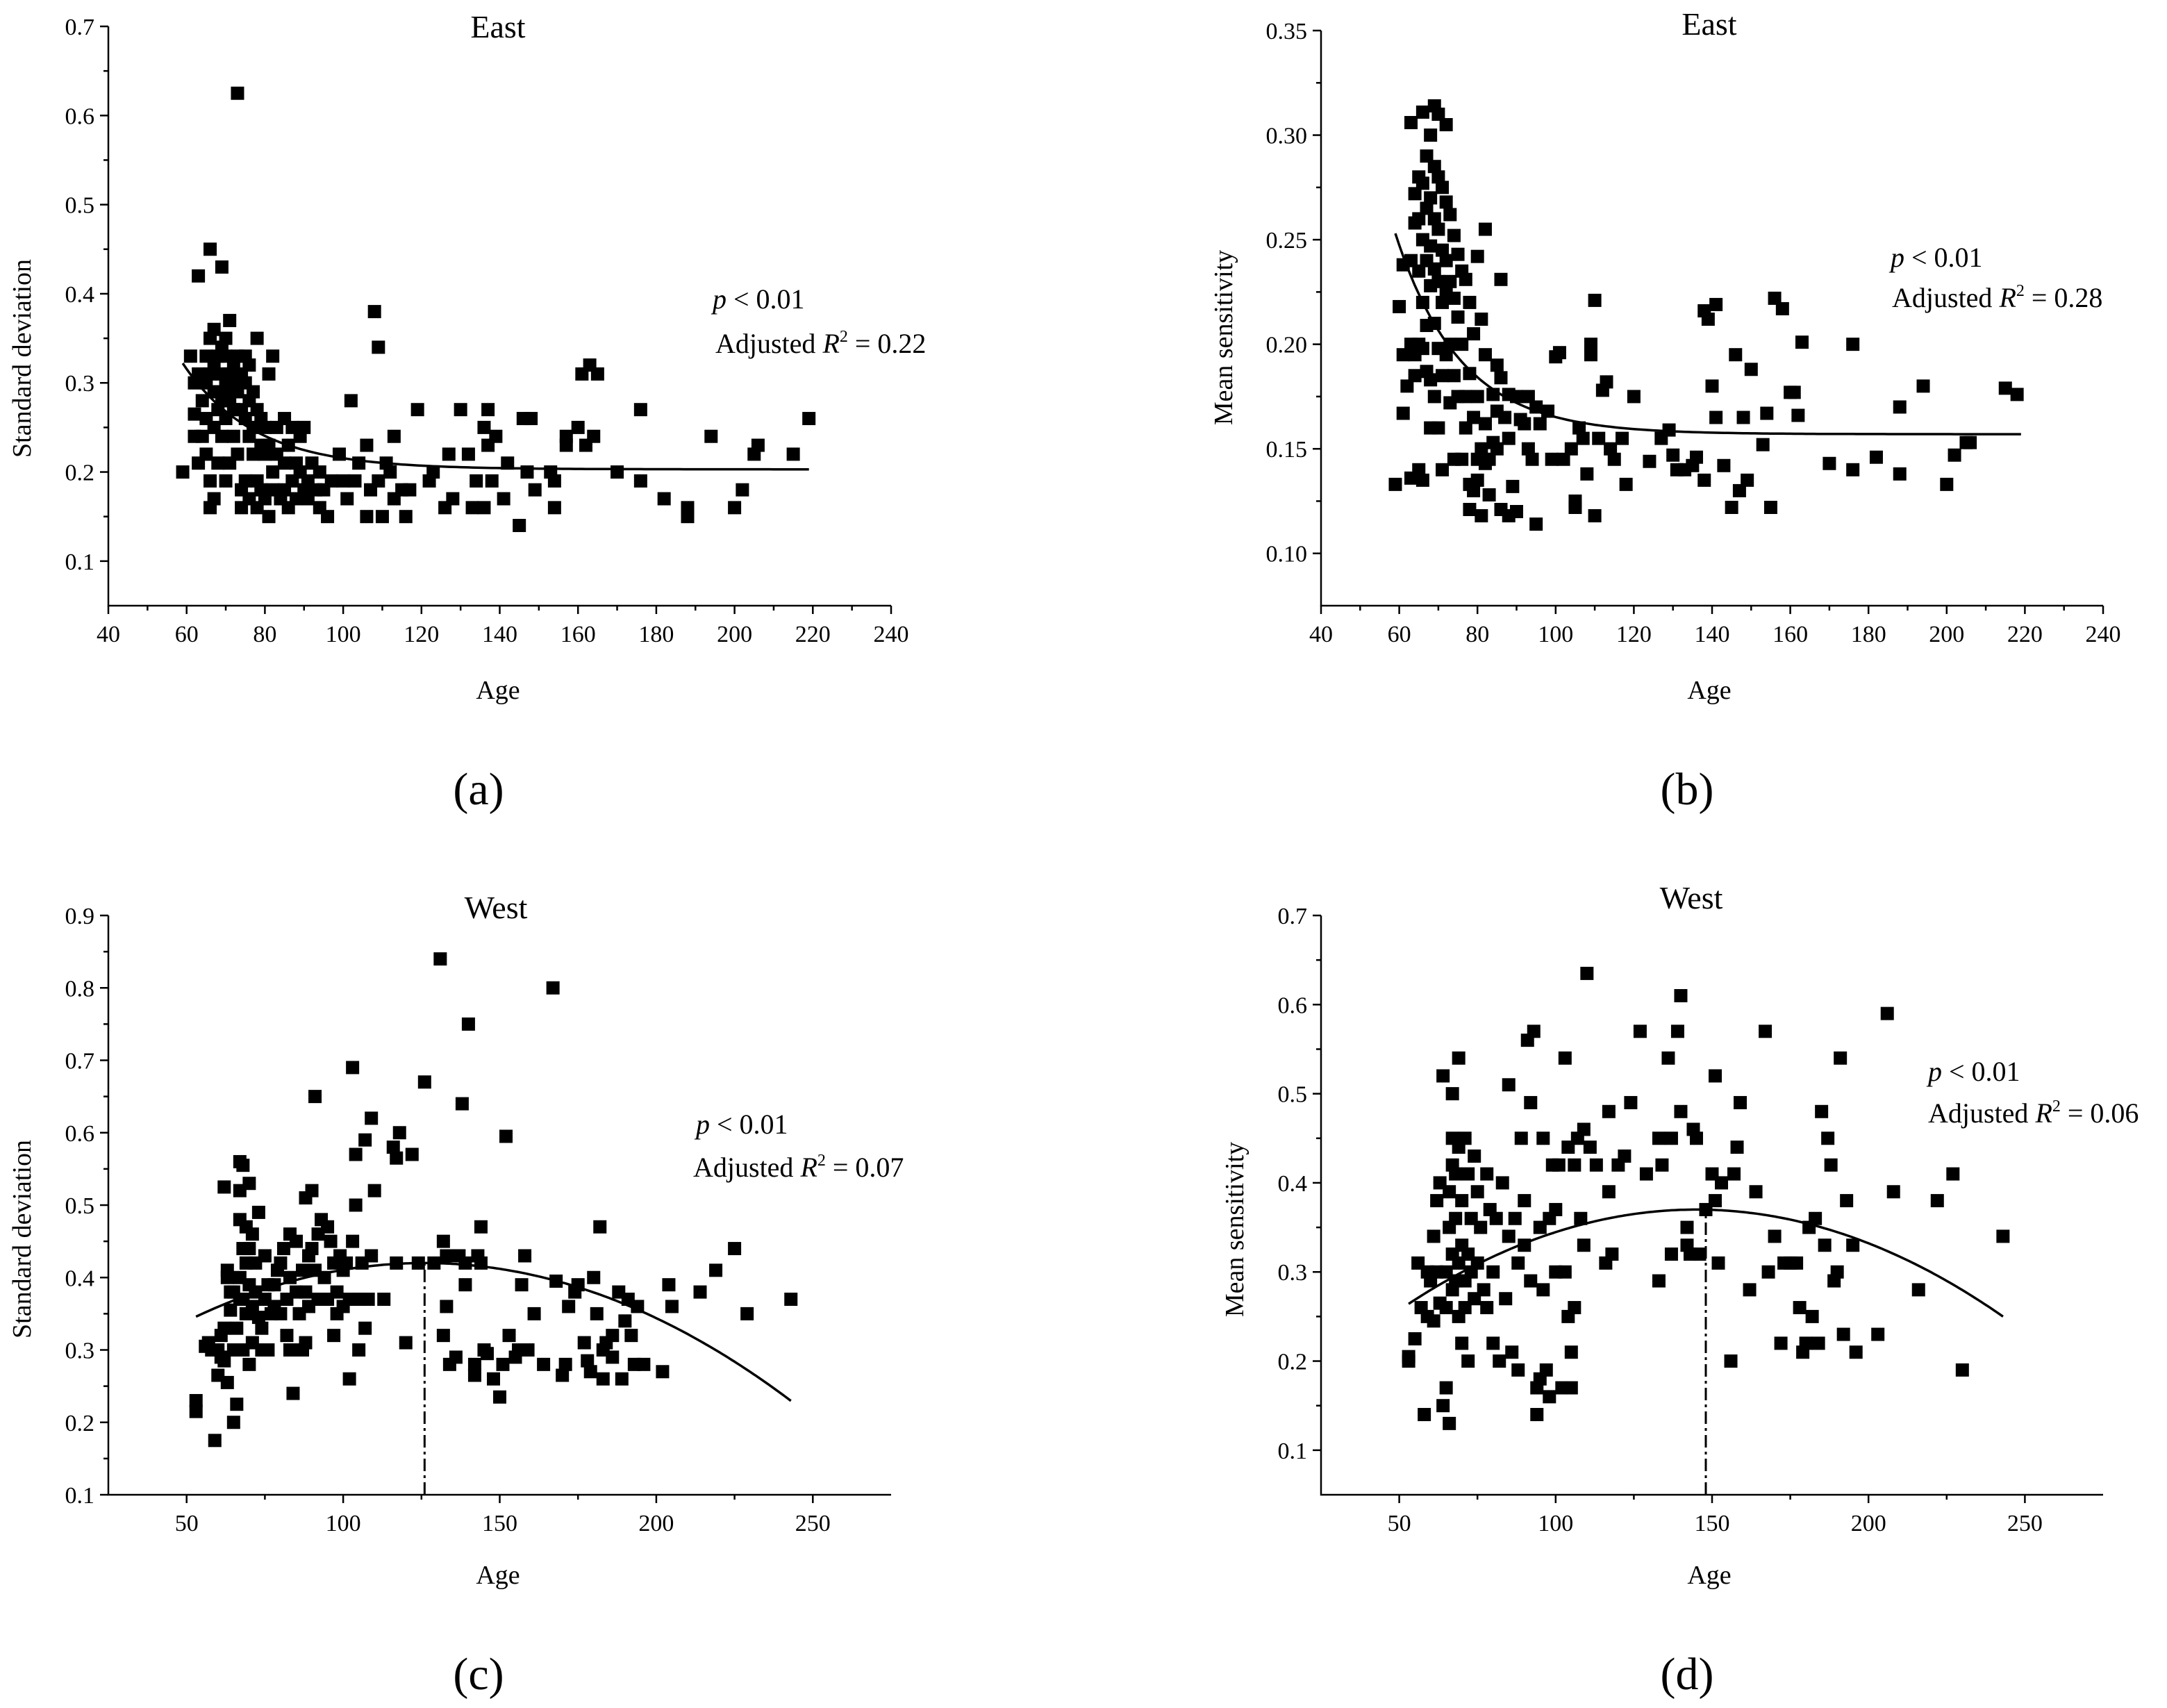 The image size is (2167, 1708). What do you see at coordinates (2033, 1113) in the screenshot?
I see `panel-d-r-squared: Adjusted R2 = 0.06` at bounding box center [2033, 1113].